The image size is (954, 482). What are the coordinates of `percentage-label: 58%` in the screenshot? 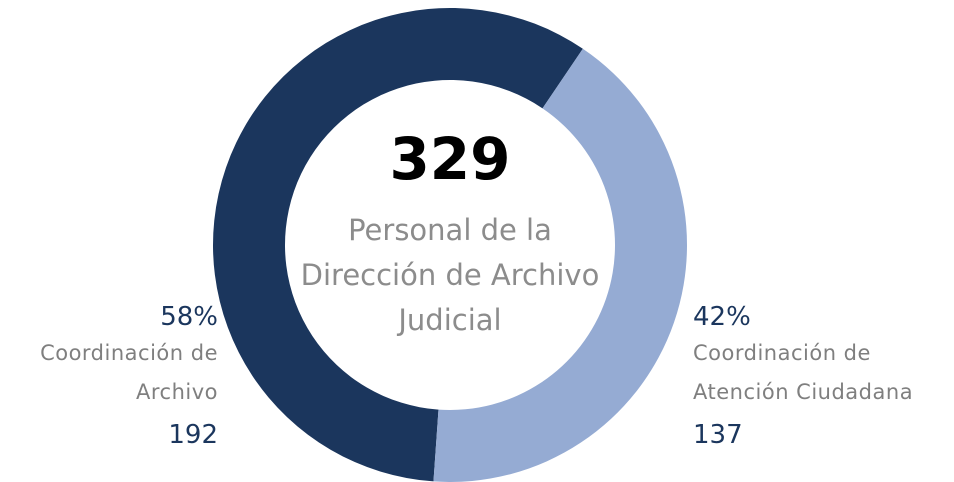 It's located at (189, 317).